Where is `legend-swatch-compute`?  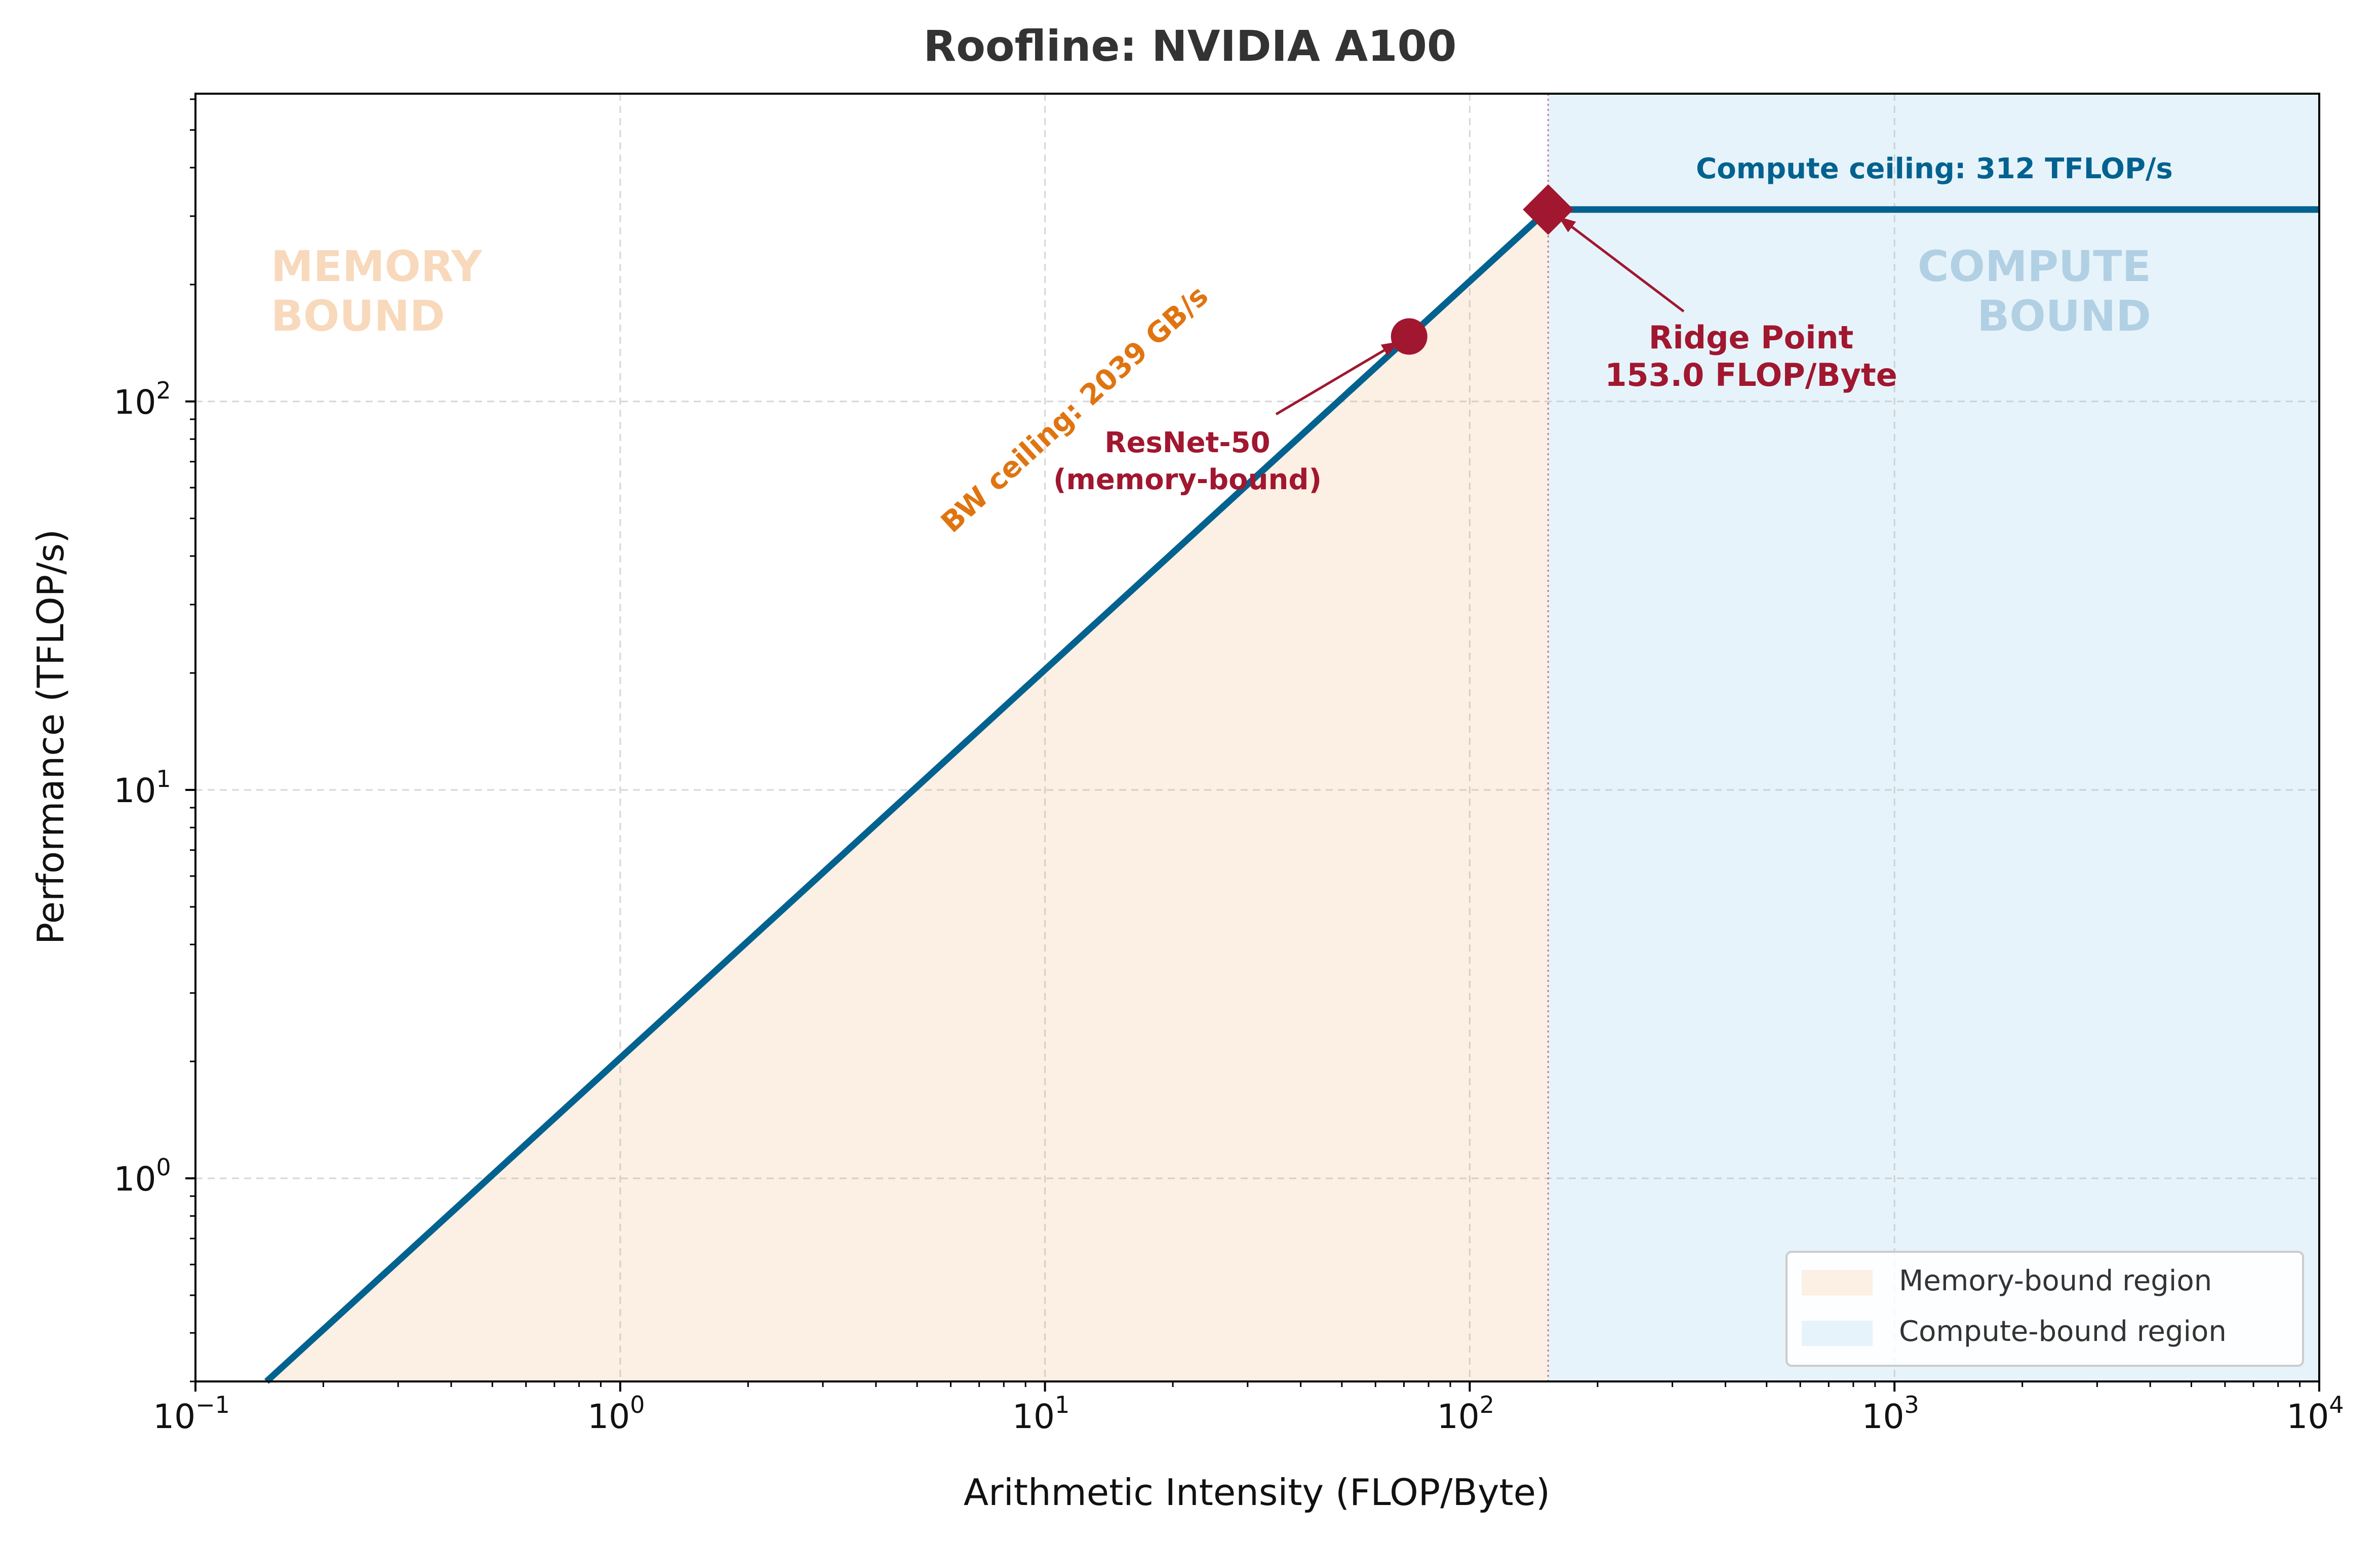 legend-swatch-compute is located at coordinates (1837, 1333).